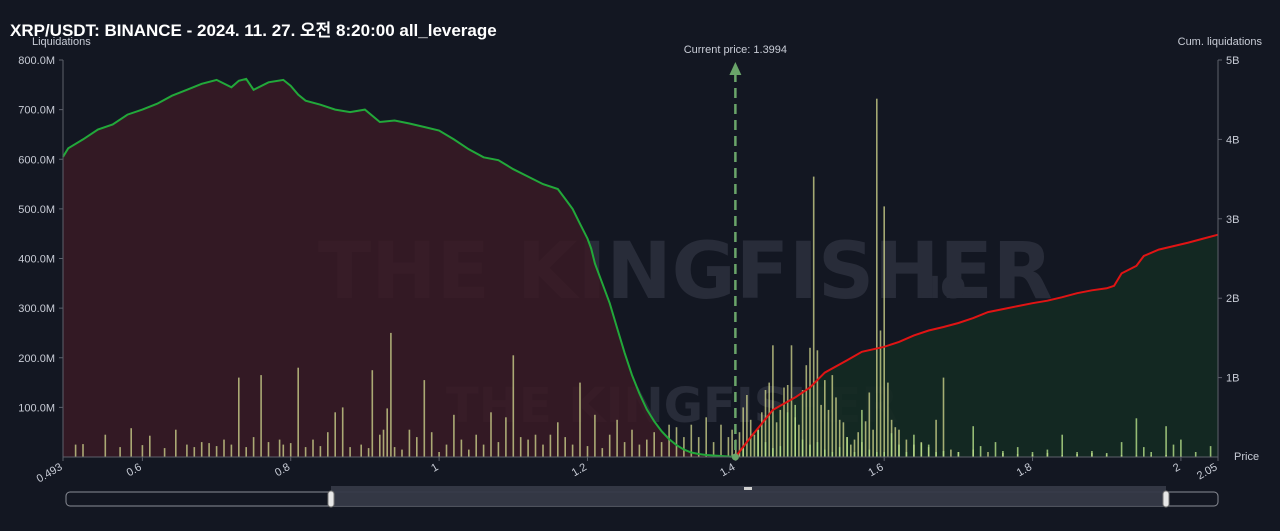 This screenshot has width=1280, height=531. I want to click on y2-axis-ticks: 5B 4B 3B 2B 1B, so click(1228, 220).